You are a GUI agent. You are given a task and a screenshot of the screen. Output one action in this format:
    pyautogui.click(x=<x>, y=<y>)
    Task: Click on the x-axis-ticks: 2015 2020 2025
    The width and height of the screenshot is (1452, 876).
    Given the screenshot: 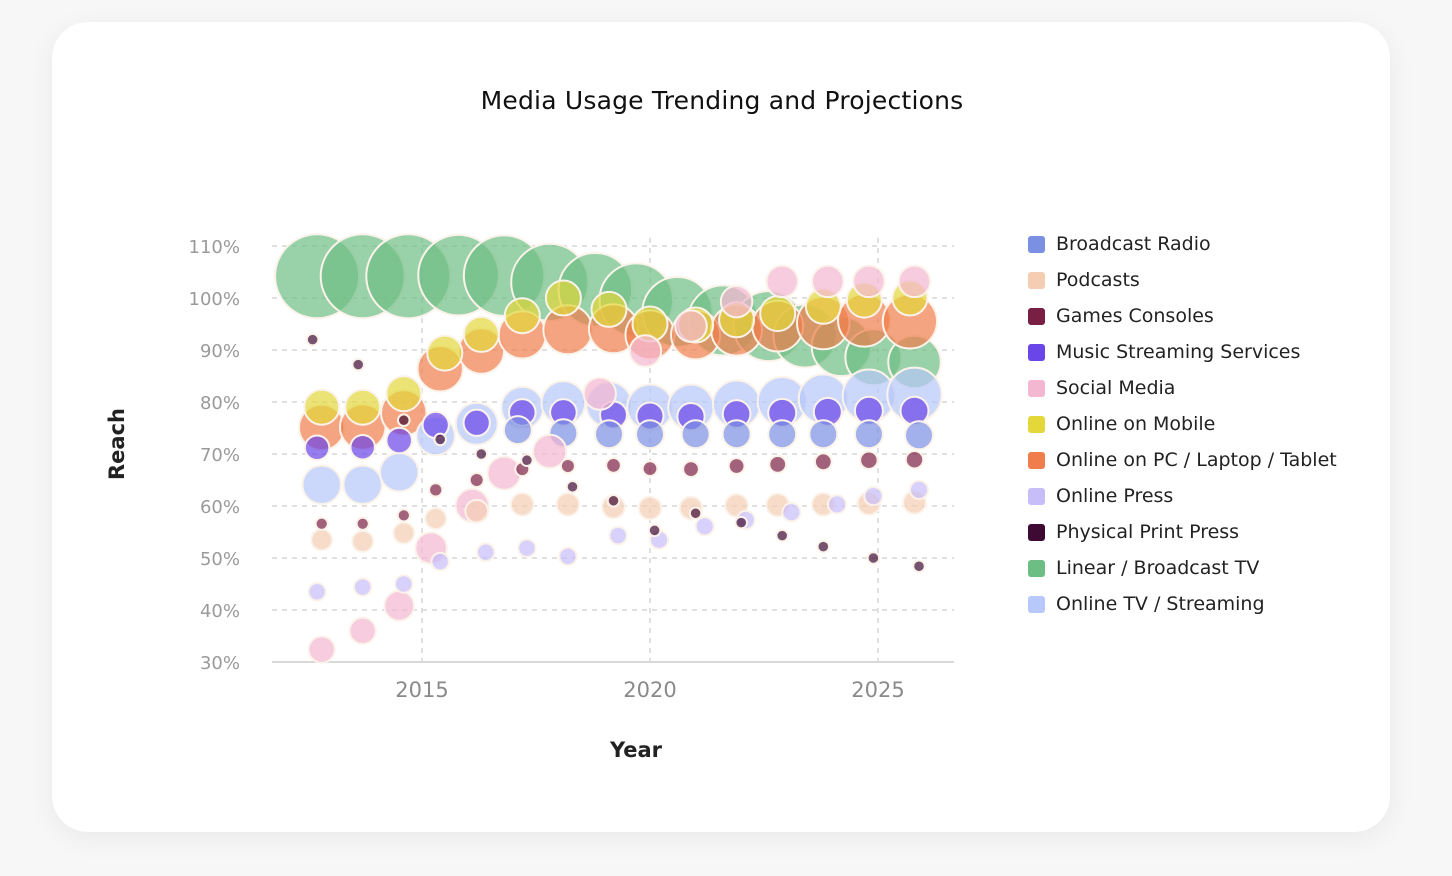 What is the action you would take?
    pyautogui.click(x=649, y=690)
    